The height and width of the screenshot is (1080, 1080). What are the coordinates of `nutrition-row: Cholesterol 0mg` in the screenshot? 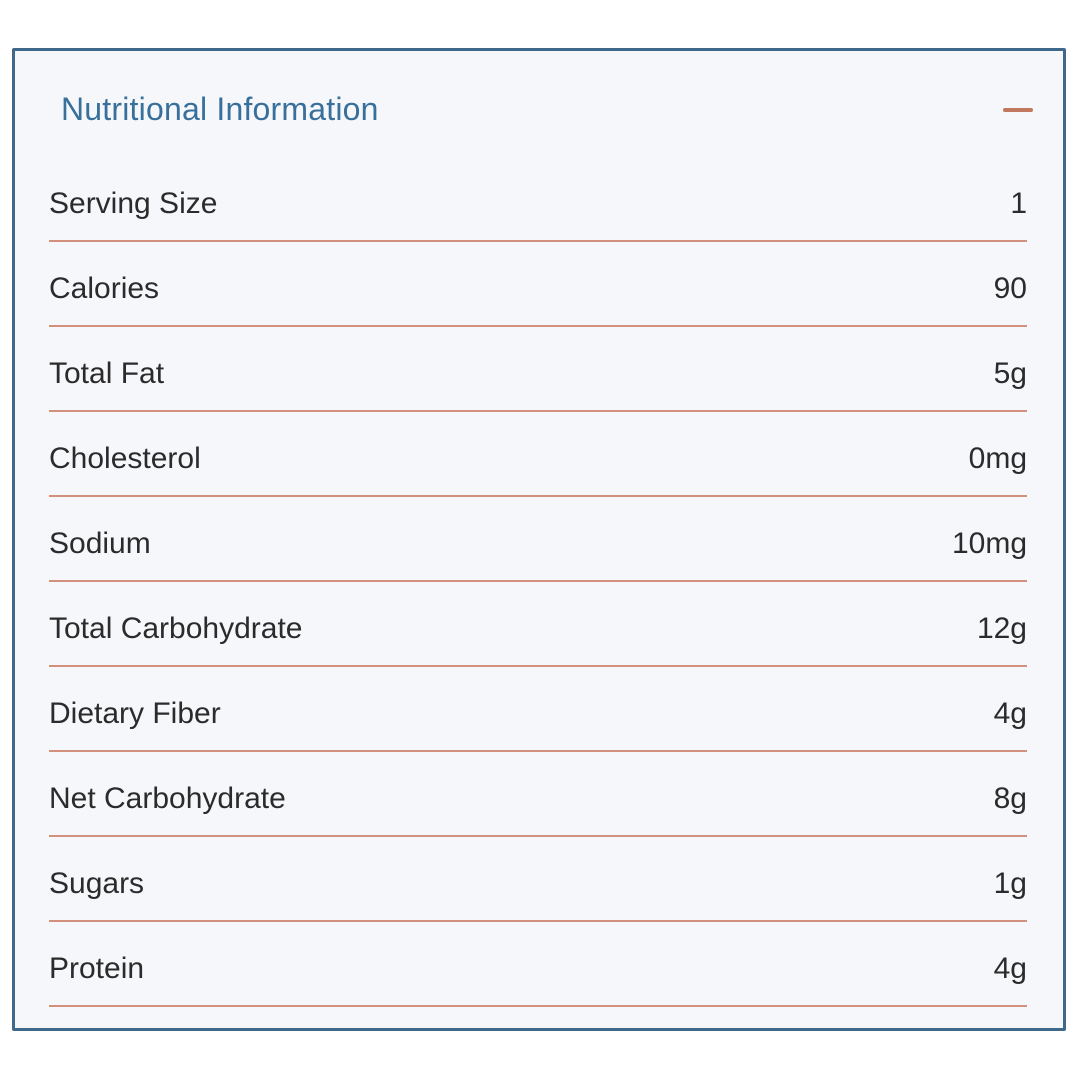 It's located at (538, 454).